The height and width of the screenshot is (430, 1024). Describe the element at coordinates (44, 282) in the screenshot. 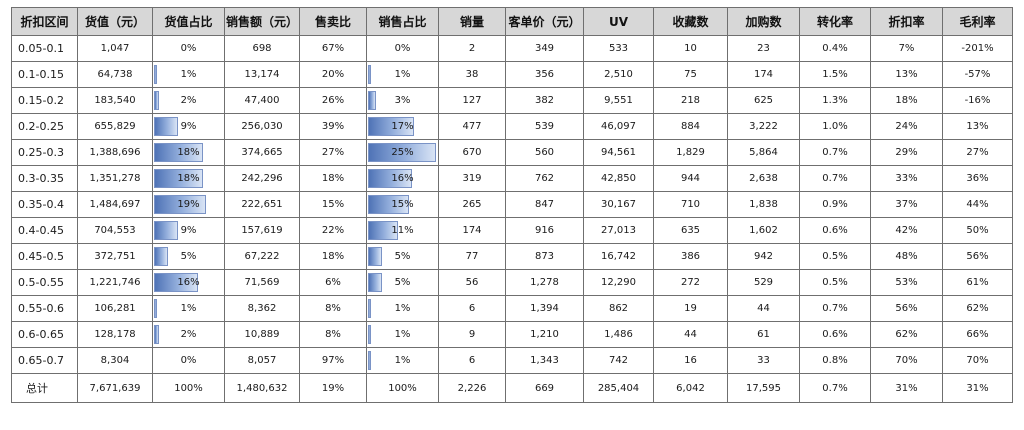

I see `range-cell: 0.5-0.55` at that location.